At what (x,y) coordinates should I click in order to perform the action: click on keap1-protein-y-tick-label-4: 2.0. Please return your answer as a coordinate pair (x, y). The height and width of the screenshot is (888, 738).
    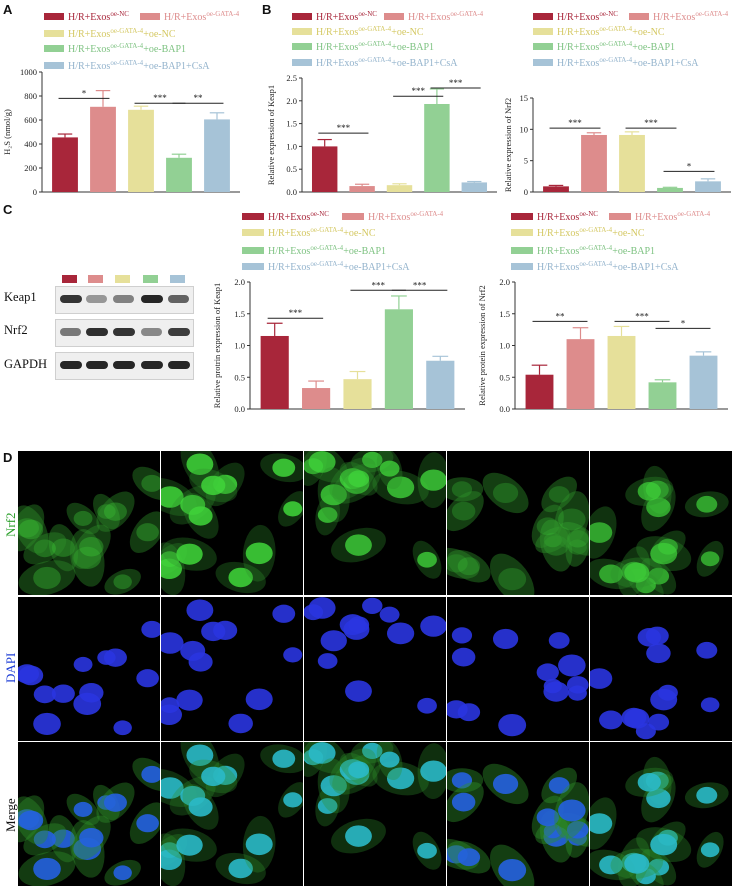
    Looking at the image, I should click on (239, 282).